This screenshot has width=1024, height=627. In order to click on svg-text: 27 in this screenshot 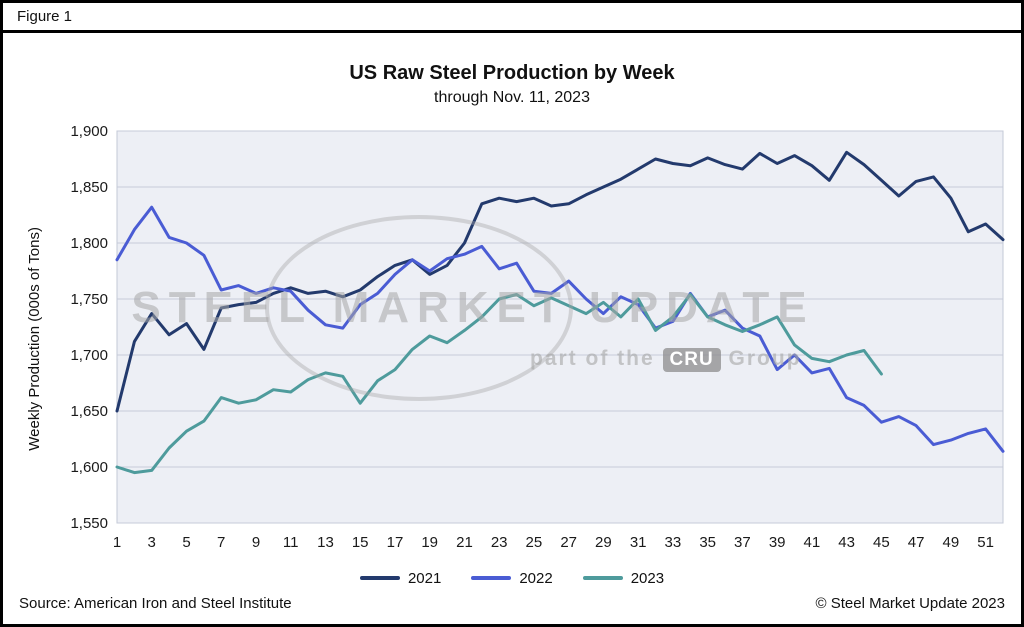, I will do `click(568, 542)`.